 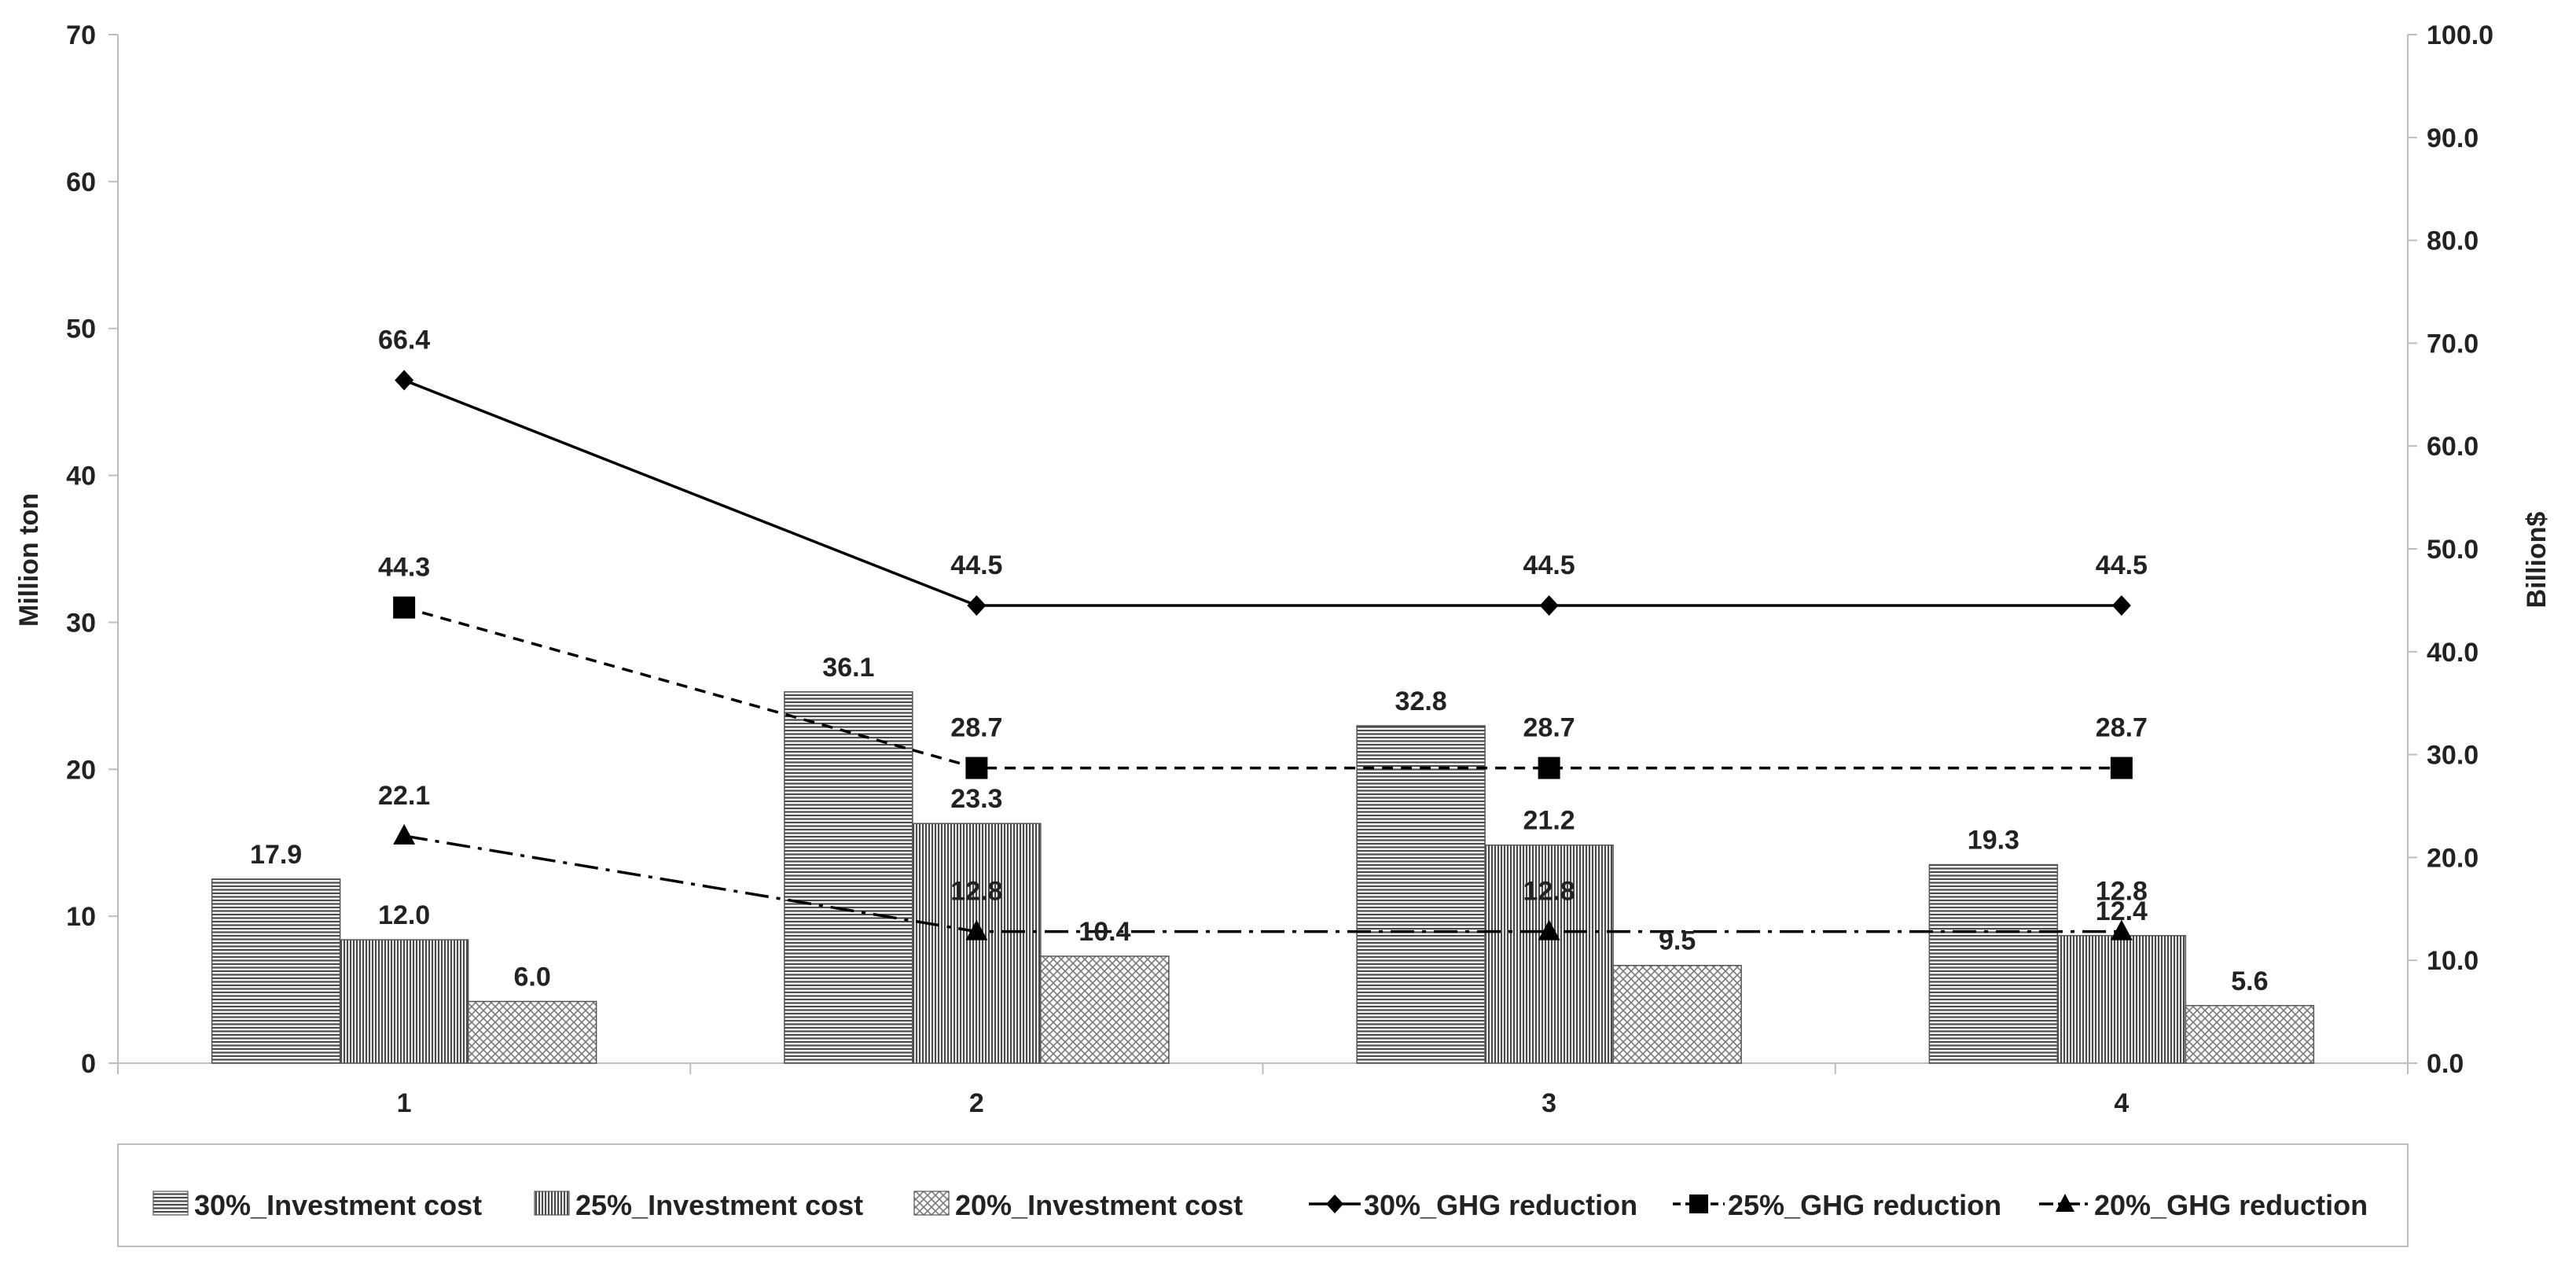 What do you see at coordinates (2122, 911) in the screenshot?
I see `bar-data-label: 12.4` at bounding box center [2122, 911].